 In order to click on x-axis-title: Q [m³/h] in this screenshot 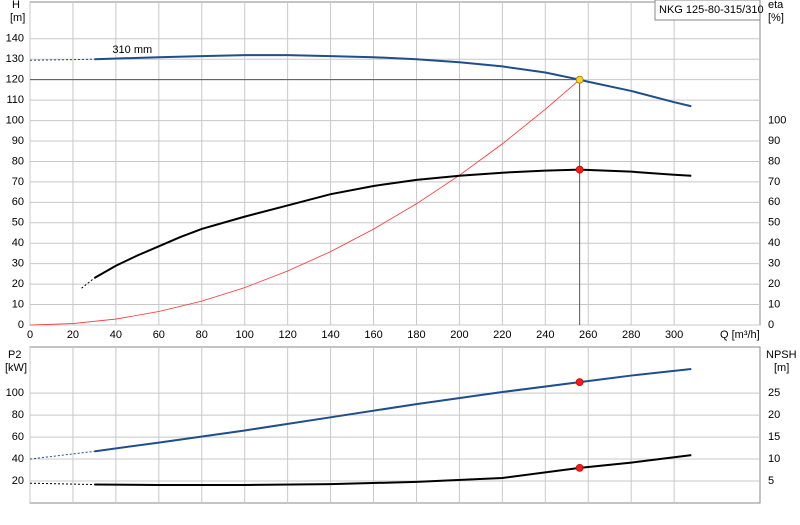, I will do `click(740, 335)`.